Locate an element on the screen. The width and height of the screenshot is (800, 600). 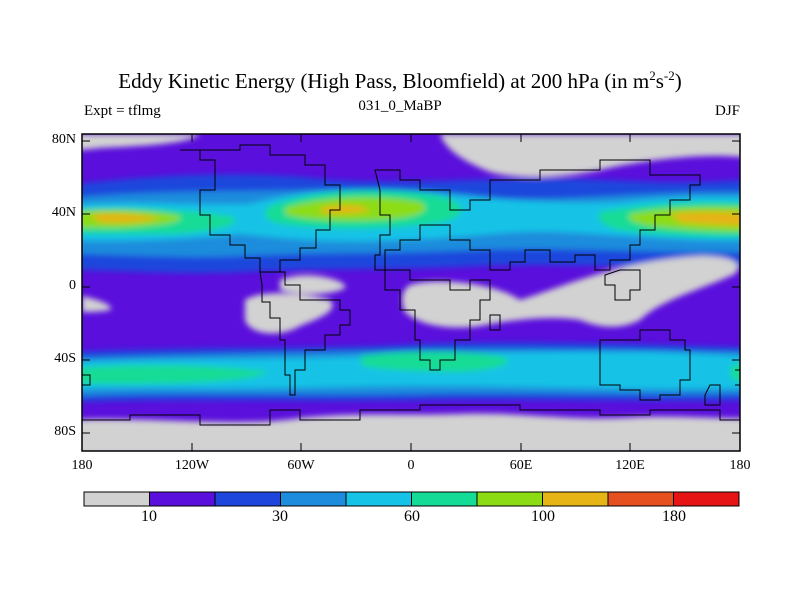
experiment-code: 031_0_MaBP is located at coordinates (400, 106).